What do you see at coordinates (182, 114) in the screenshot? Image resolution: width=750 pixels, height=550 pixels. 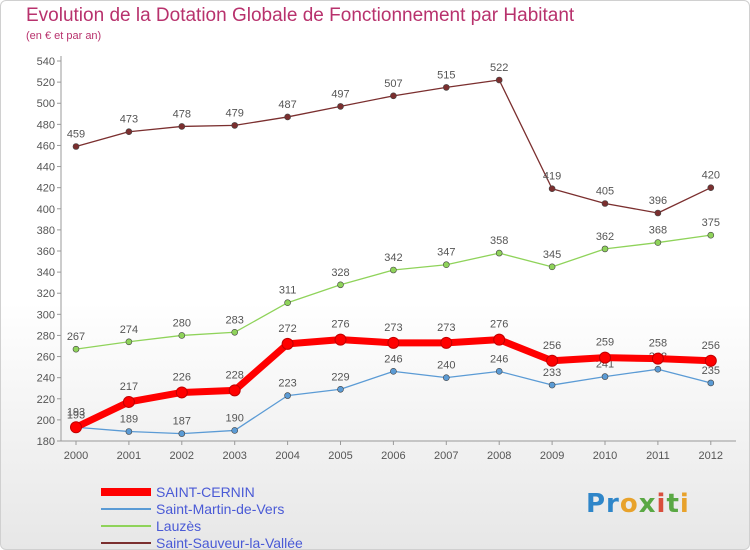 I see `data-label: 478` at bounding box center [182, 114].